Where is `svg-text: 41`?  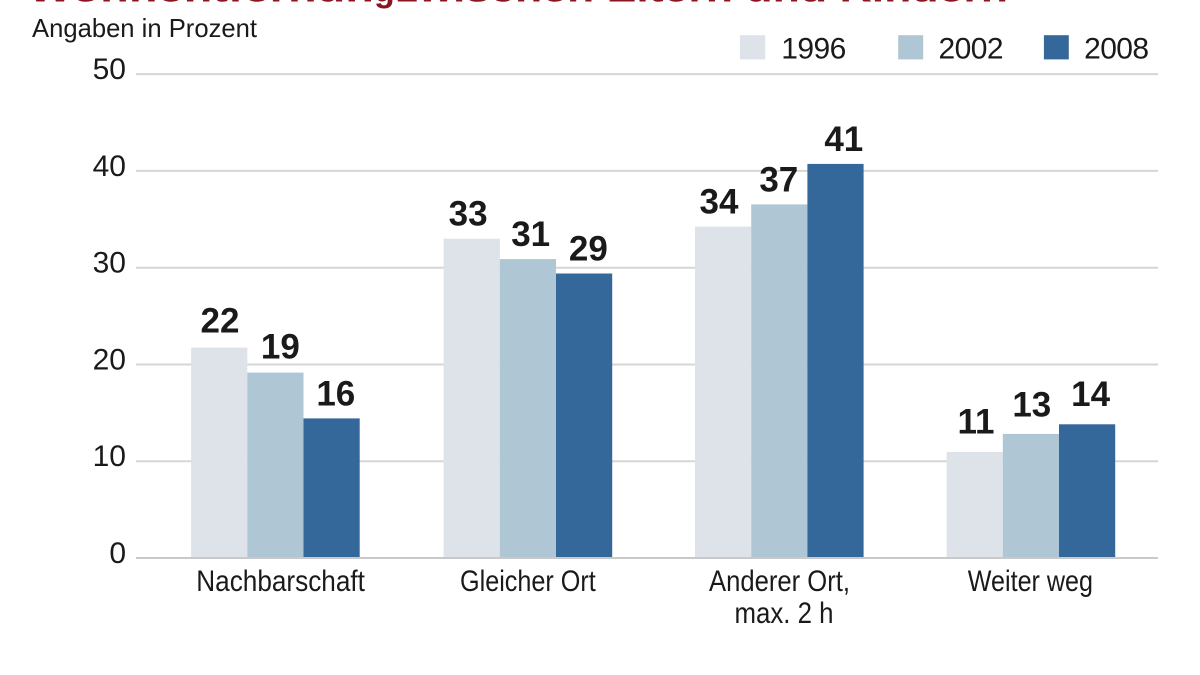
svg-text: 41 is located at coordinates (843, 139).